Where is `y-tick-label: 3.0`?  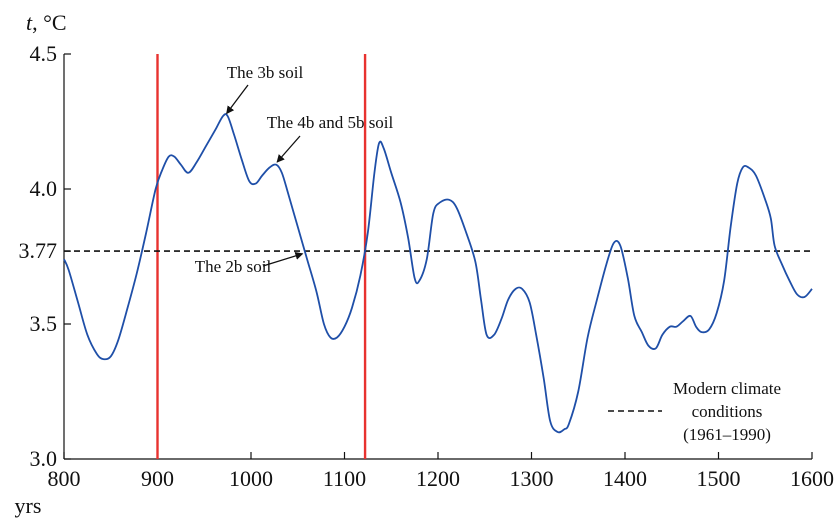 y-tick-label: 3.0 is located at coordinates (44, 458).